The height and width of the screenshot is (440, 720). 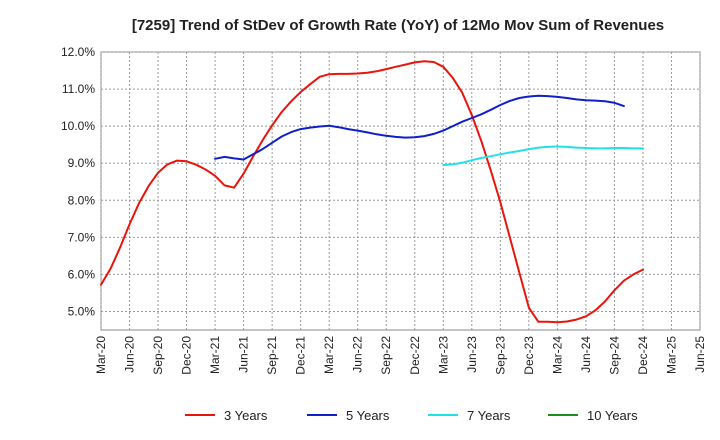 What do you see at coordinates (329, 355) in the screenshot?
I see `x-tick-label: Mar-22` at bounding box center [329, 355].